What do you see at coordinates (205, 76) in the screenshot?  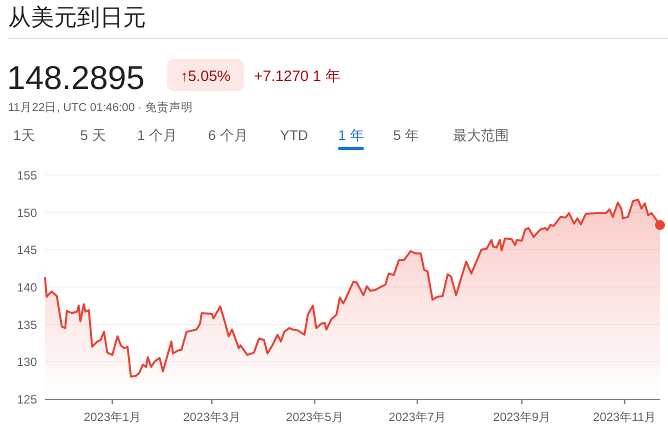 I see `text: ↑5.05%` at bounding box center [205, 76].